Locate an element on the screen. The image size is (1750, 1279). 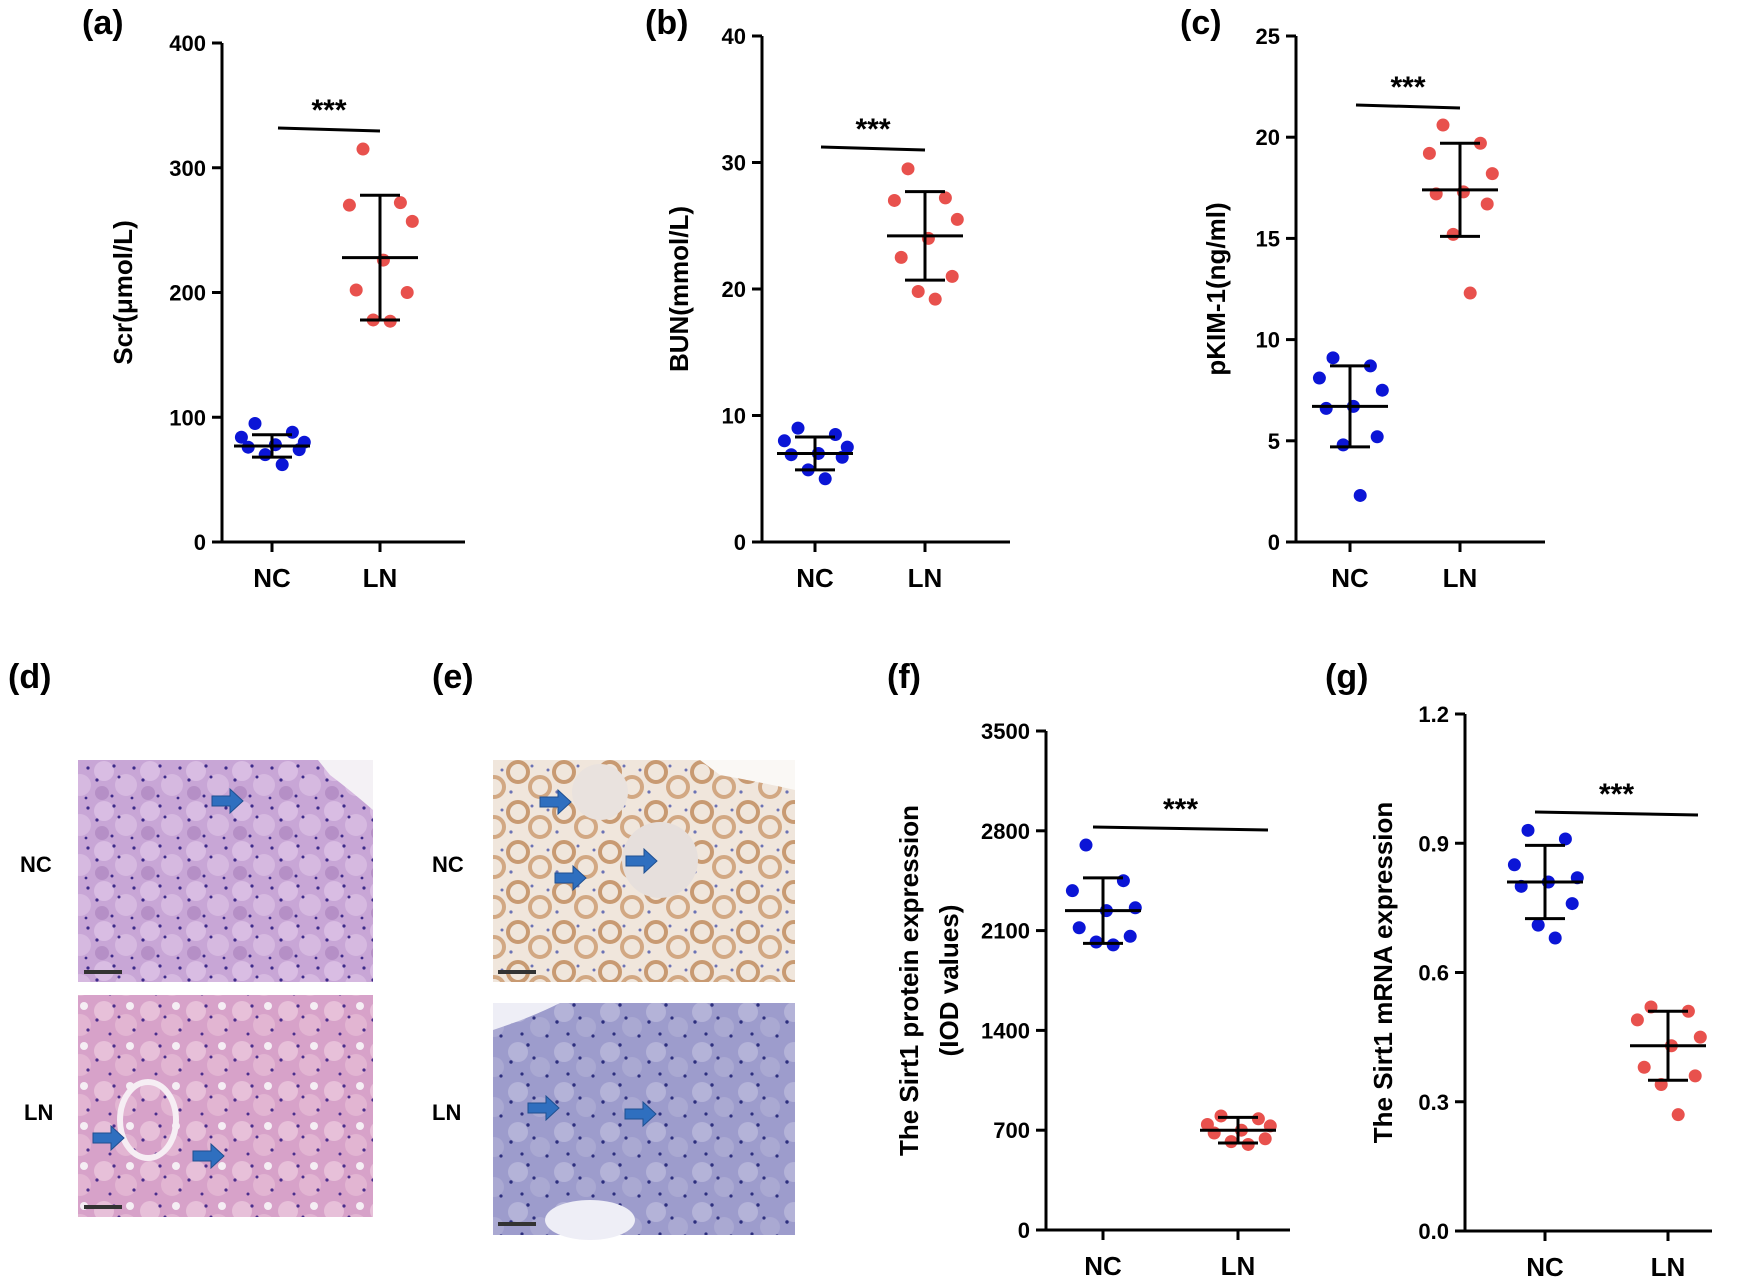
y-tick-label: 100 is located at coordinates (187, 417).